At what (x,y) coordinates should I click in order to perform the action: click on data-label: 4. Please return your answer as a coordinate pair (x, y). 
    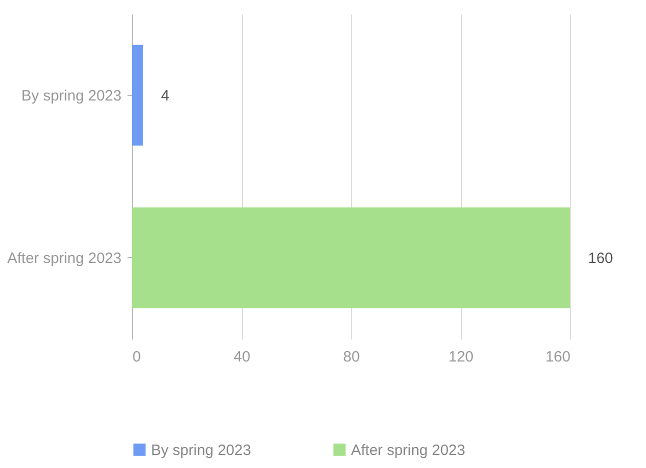
    Looking at the image, I should click on (165, 95).